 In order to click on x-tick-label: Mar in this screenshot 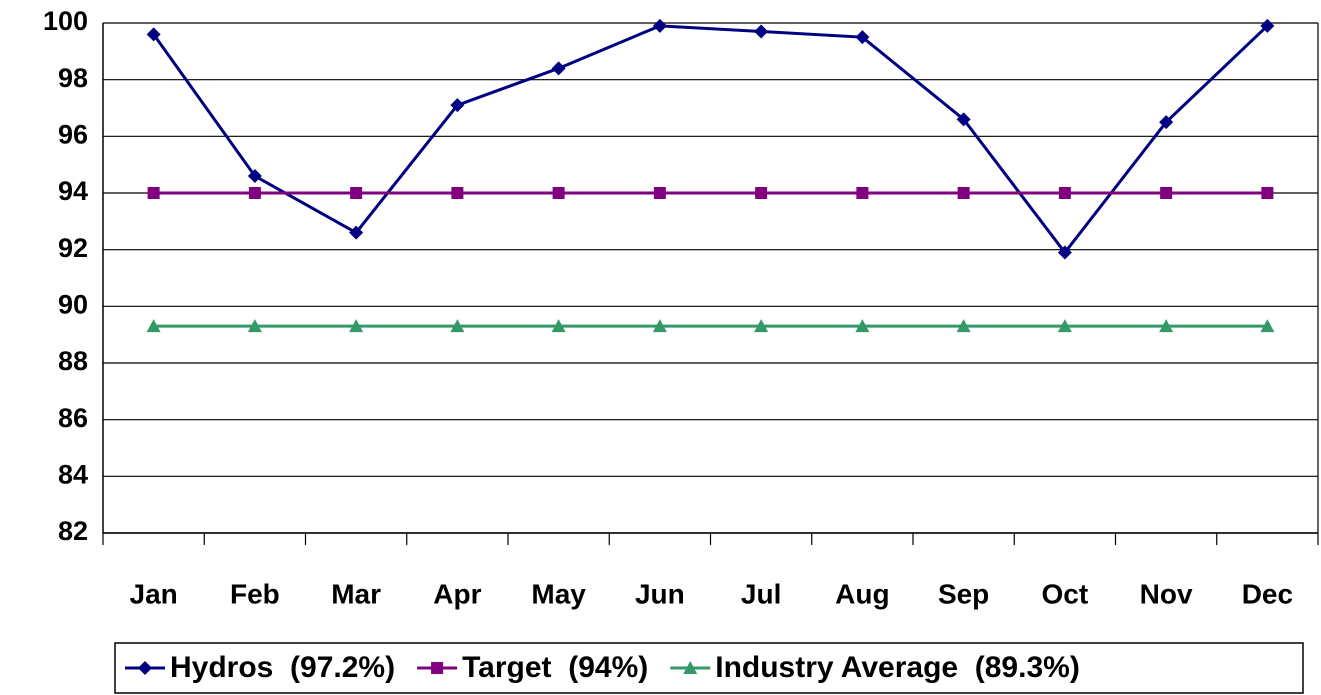, I will do `click(356, 593)`.